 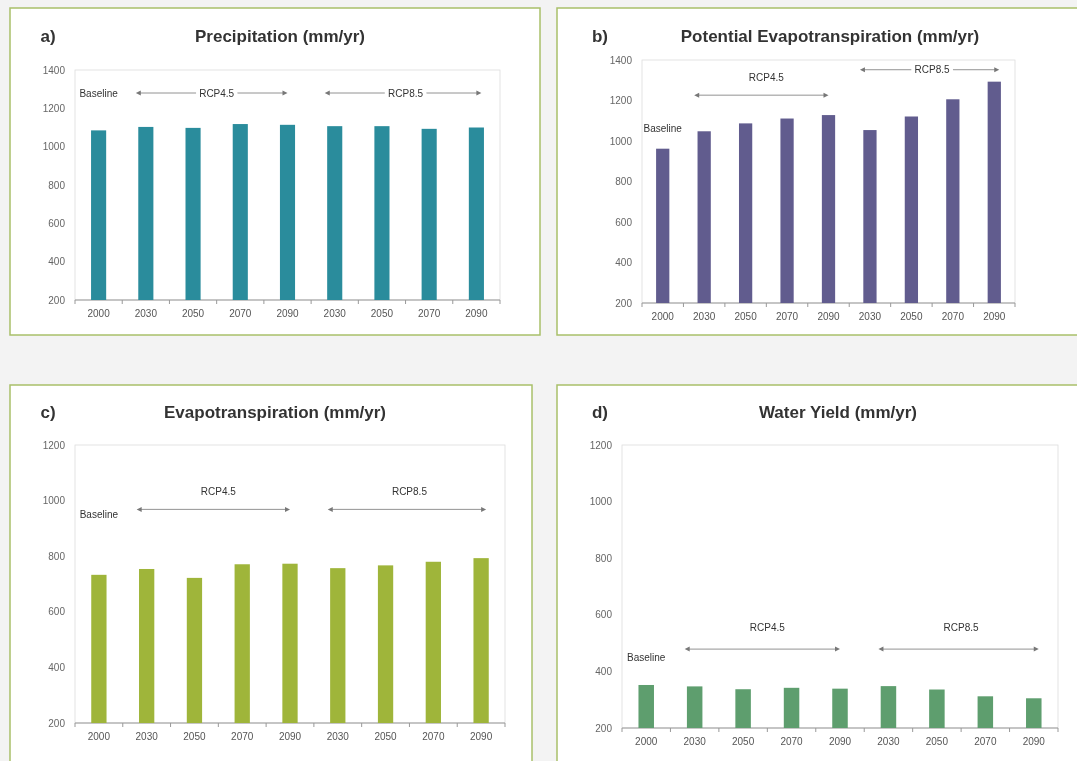 I want to click on text: b), so click(x=600, y=36).